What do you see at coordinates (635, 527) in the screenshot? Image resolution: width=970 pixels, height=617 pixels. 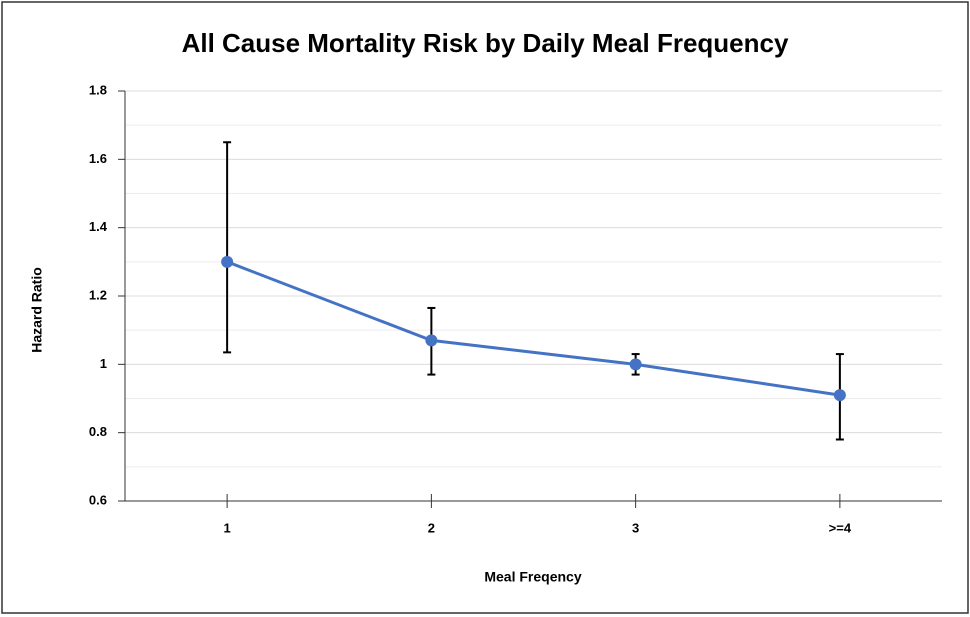 I see `x-tick-label: 3` at bounding box center [635, 527].